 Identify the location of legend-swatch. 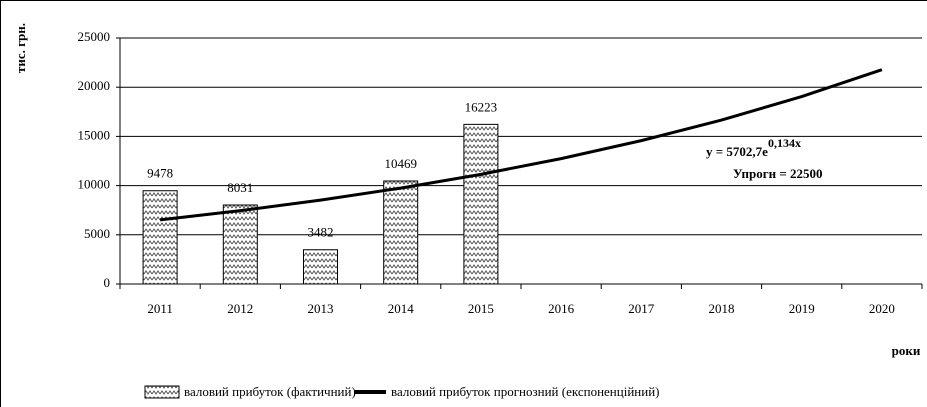
(162, 392).